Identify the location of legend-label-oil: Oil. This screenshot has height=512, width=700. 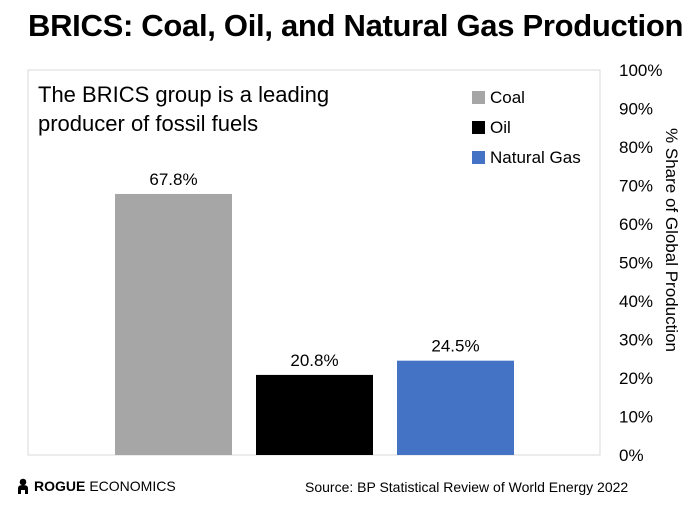
(500, 127).